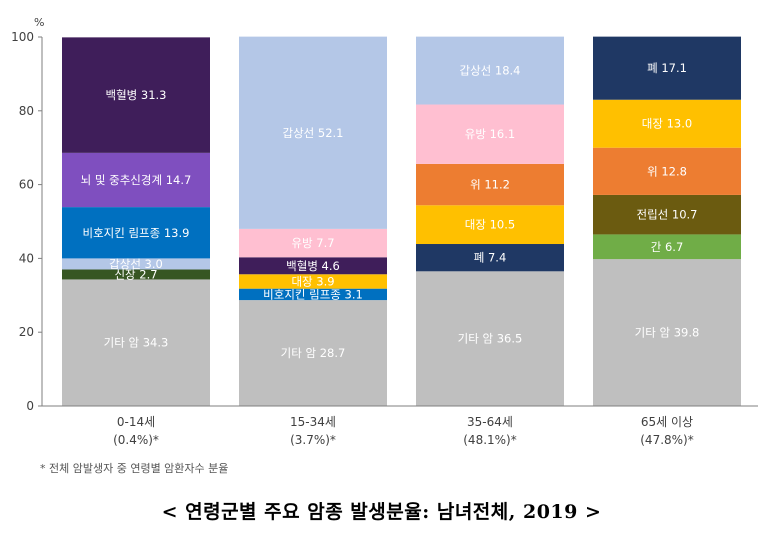 Image resolution: width=763 pixels, height=552 pixels. I want to click on bar-label-1-비호지킨-림프종: 비호지킨 림프종 3.1, so click(313, 294).